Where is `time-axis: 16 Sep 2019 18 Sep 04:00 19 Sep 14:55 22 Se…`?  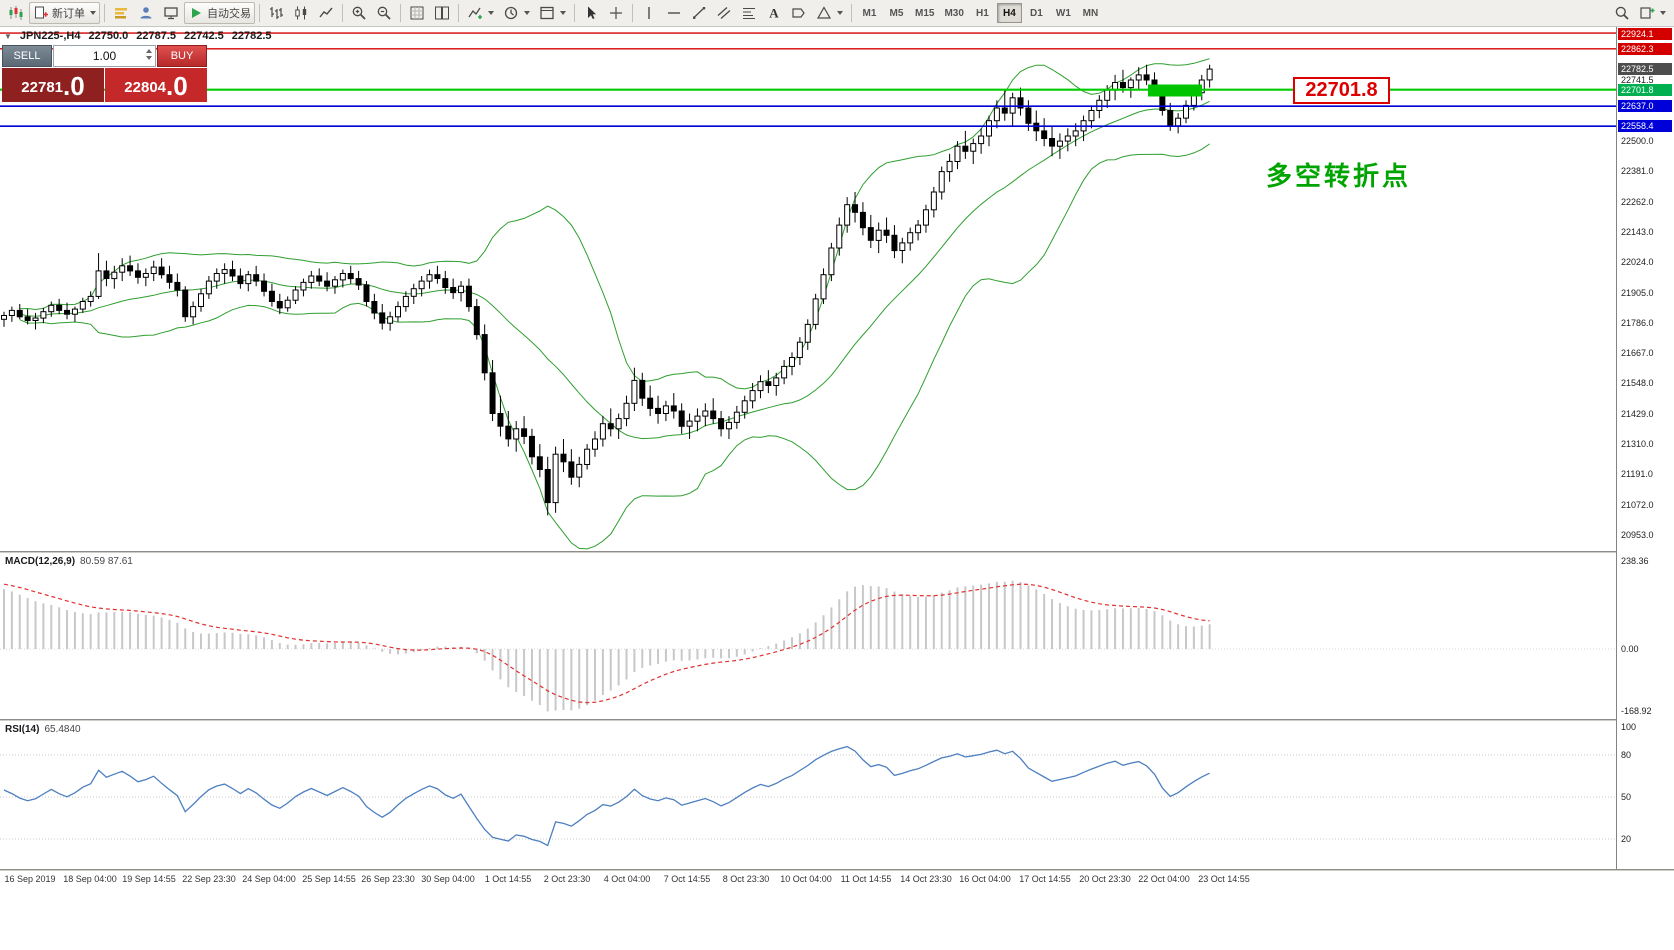 time-axis: 16 Sep 2019 18 Sep 04:00 19 Sep 14:55 22 Se… is located at coordinates (837, 910).